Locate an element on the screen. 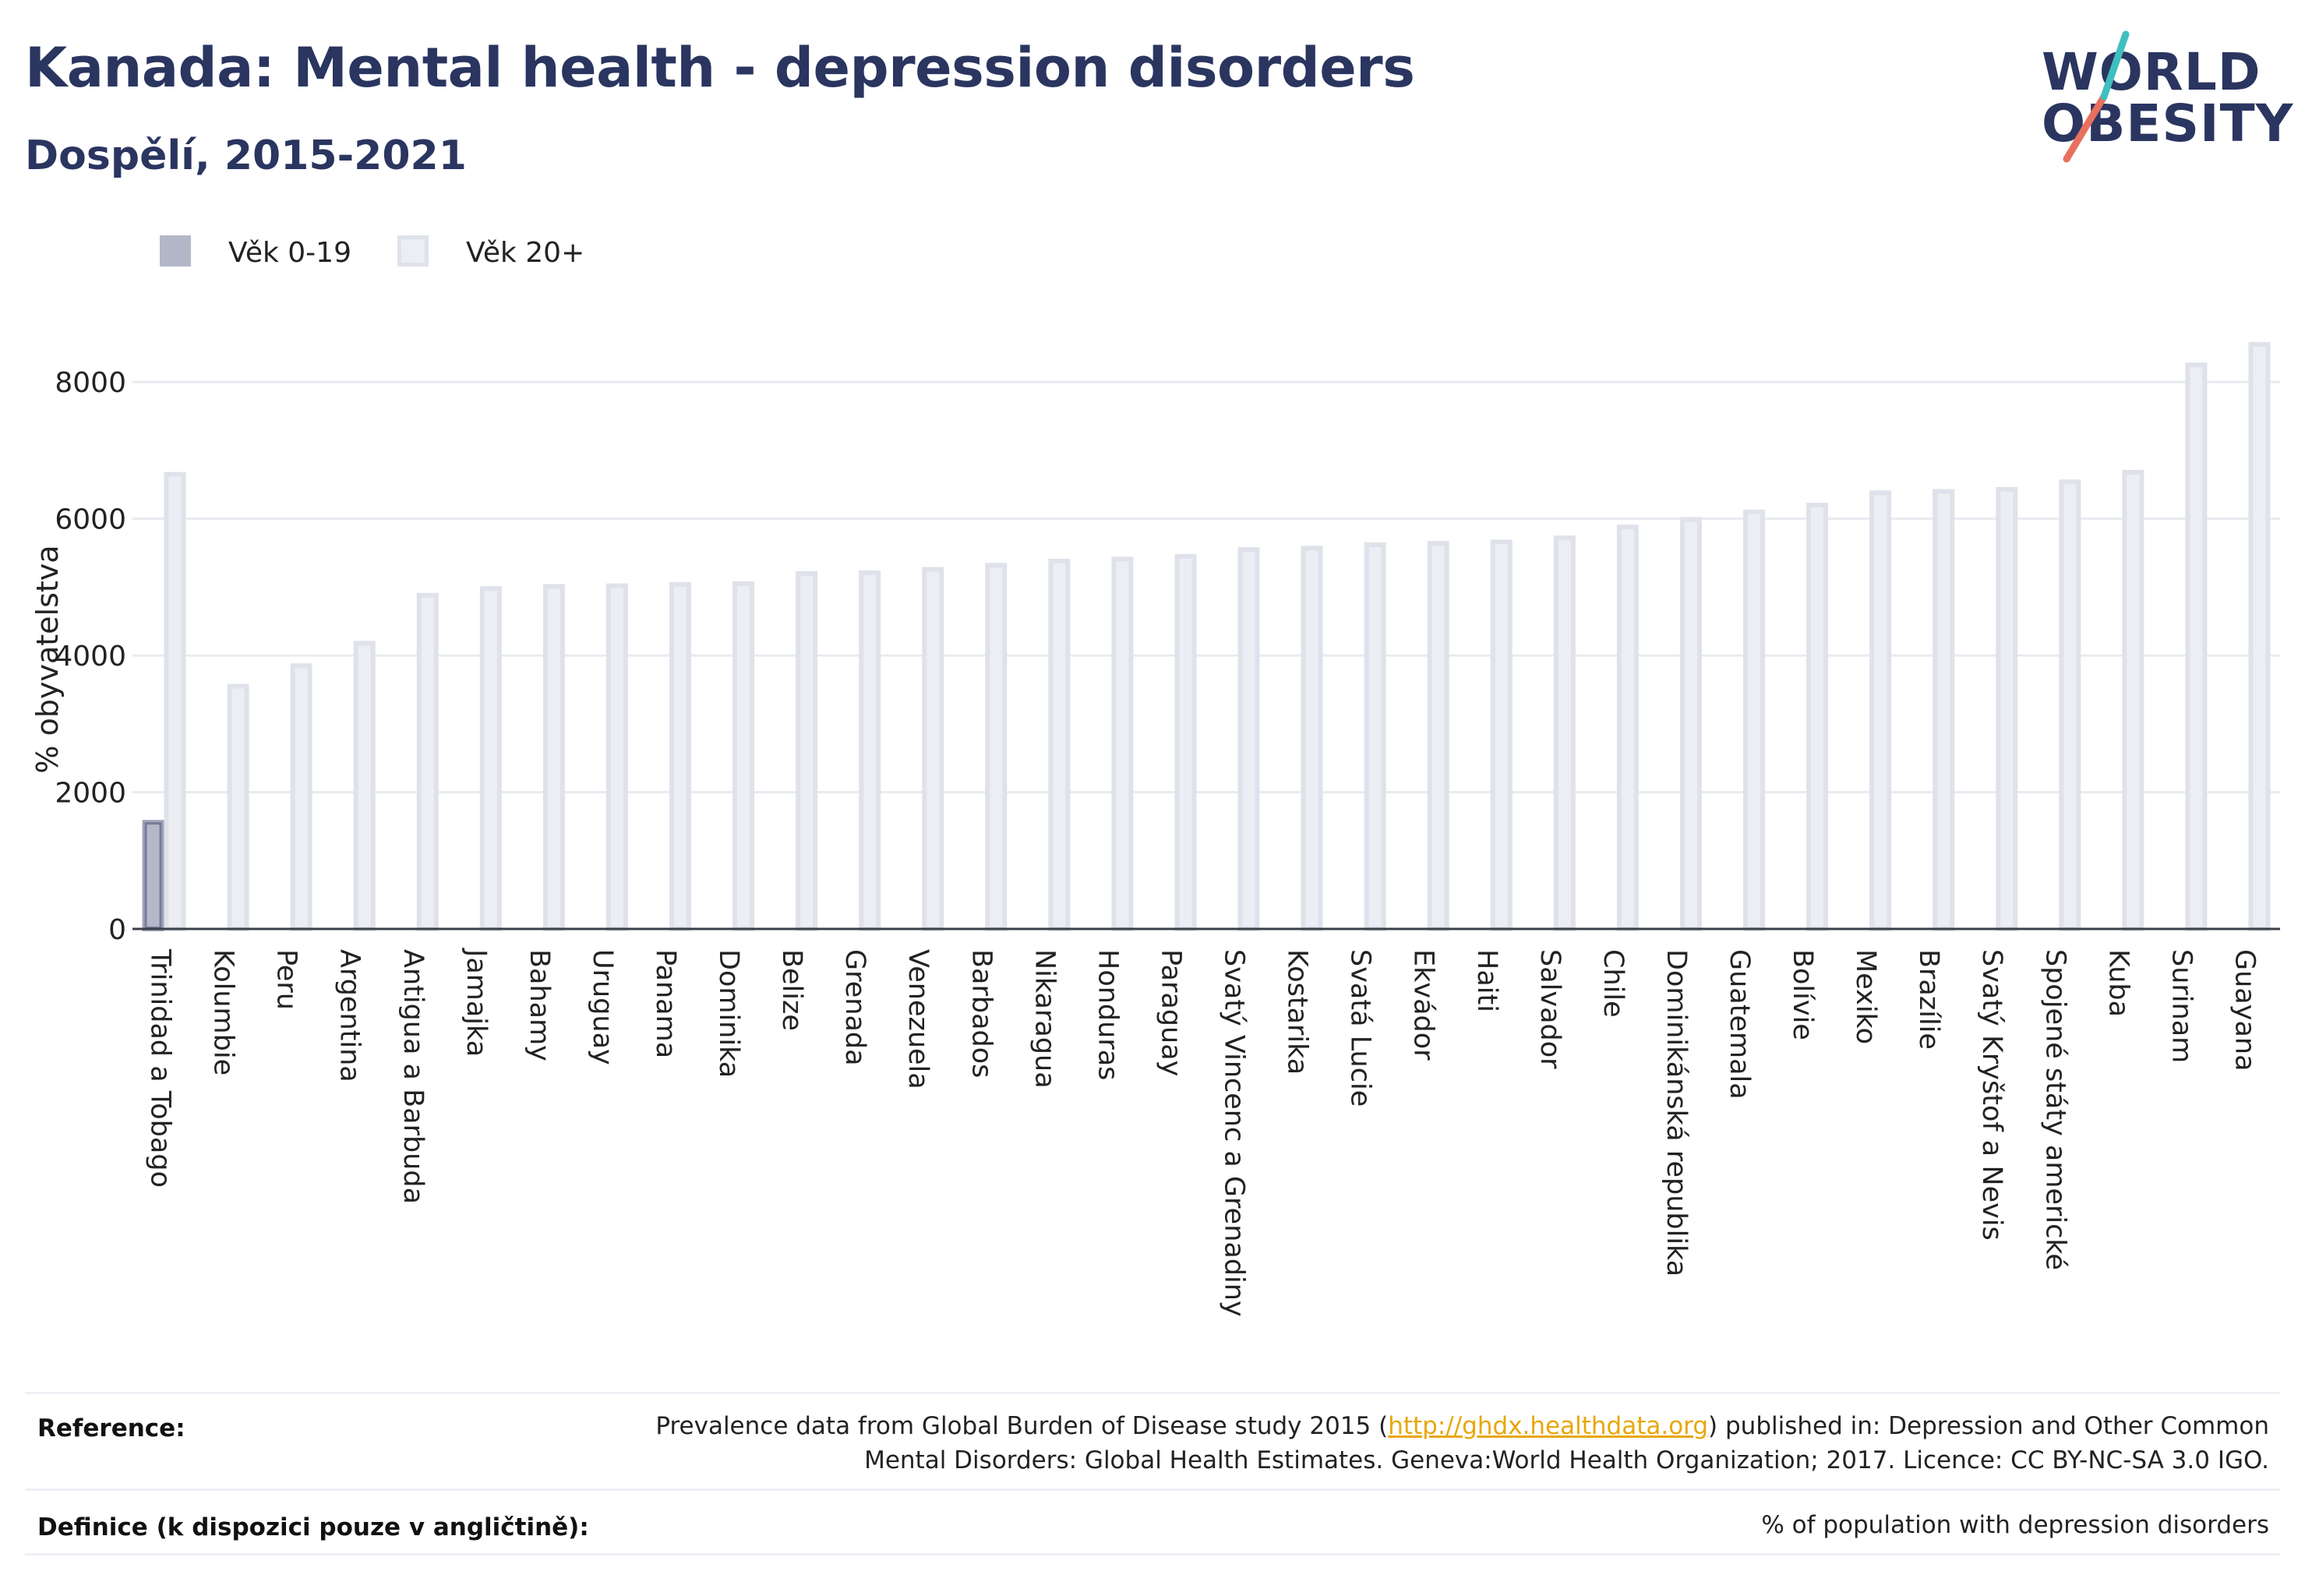  y-tick-label: 2000 is located at coordinates (90, 794).